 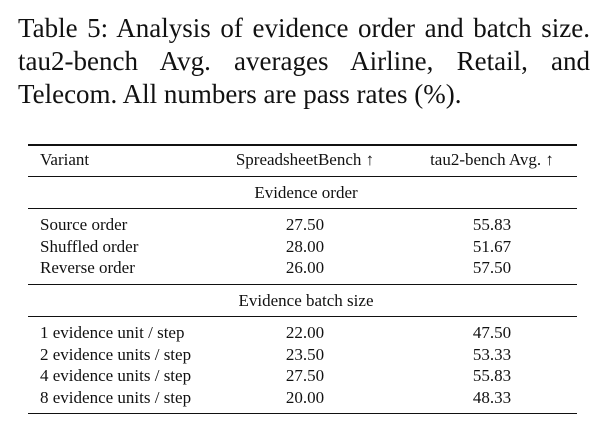 What do you see at coordinates (305, 354) in the screenshot?
I see `value-cell: 23.50` at bounding box center [305, 354].